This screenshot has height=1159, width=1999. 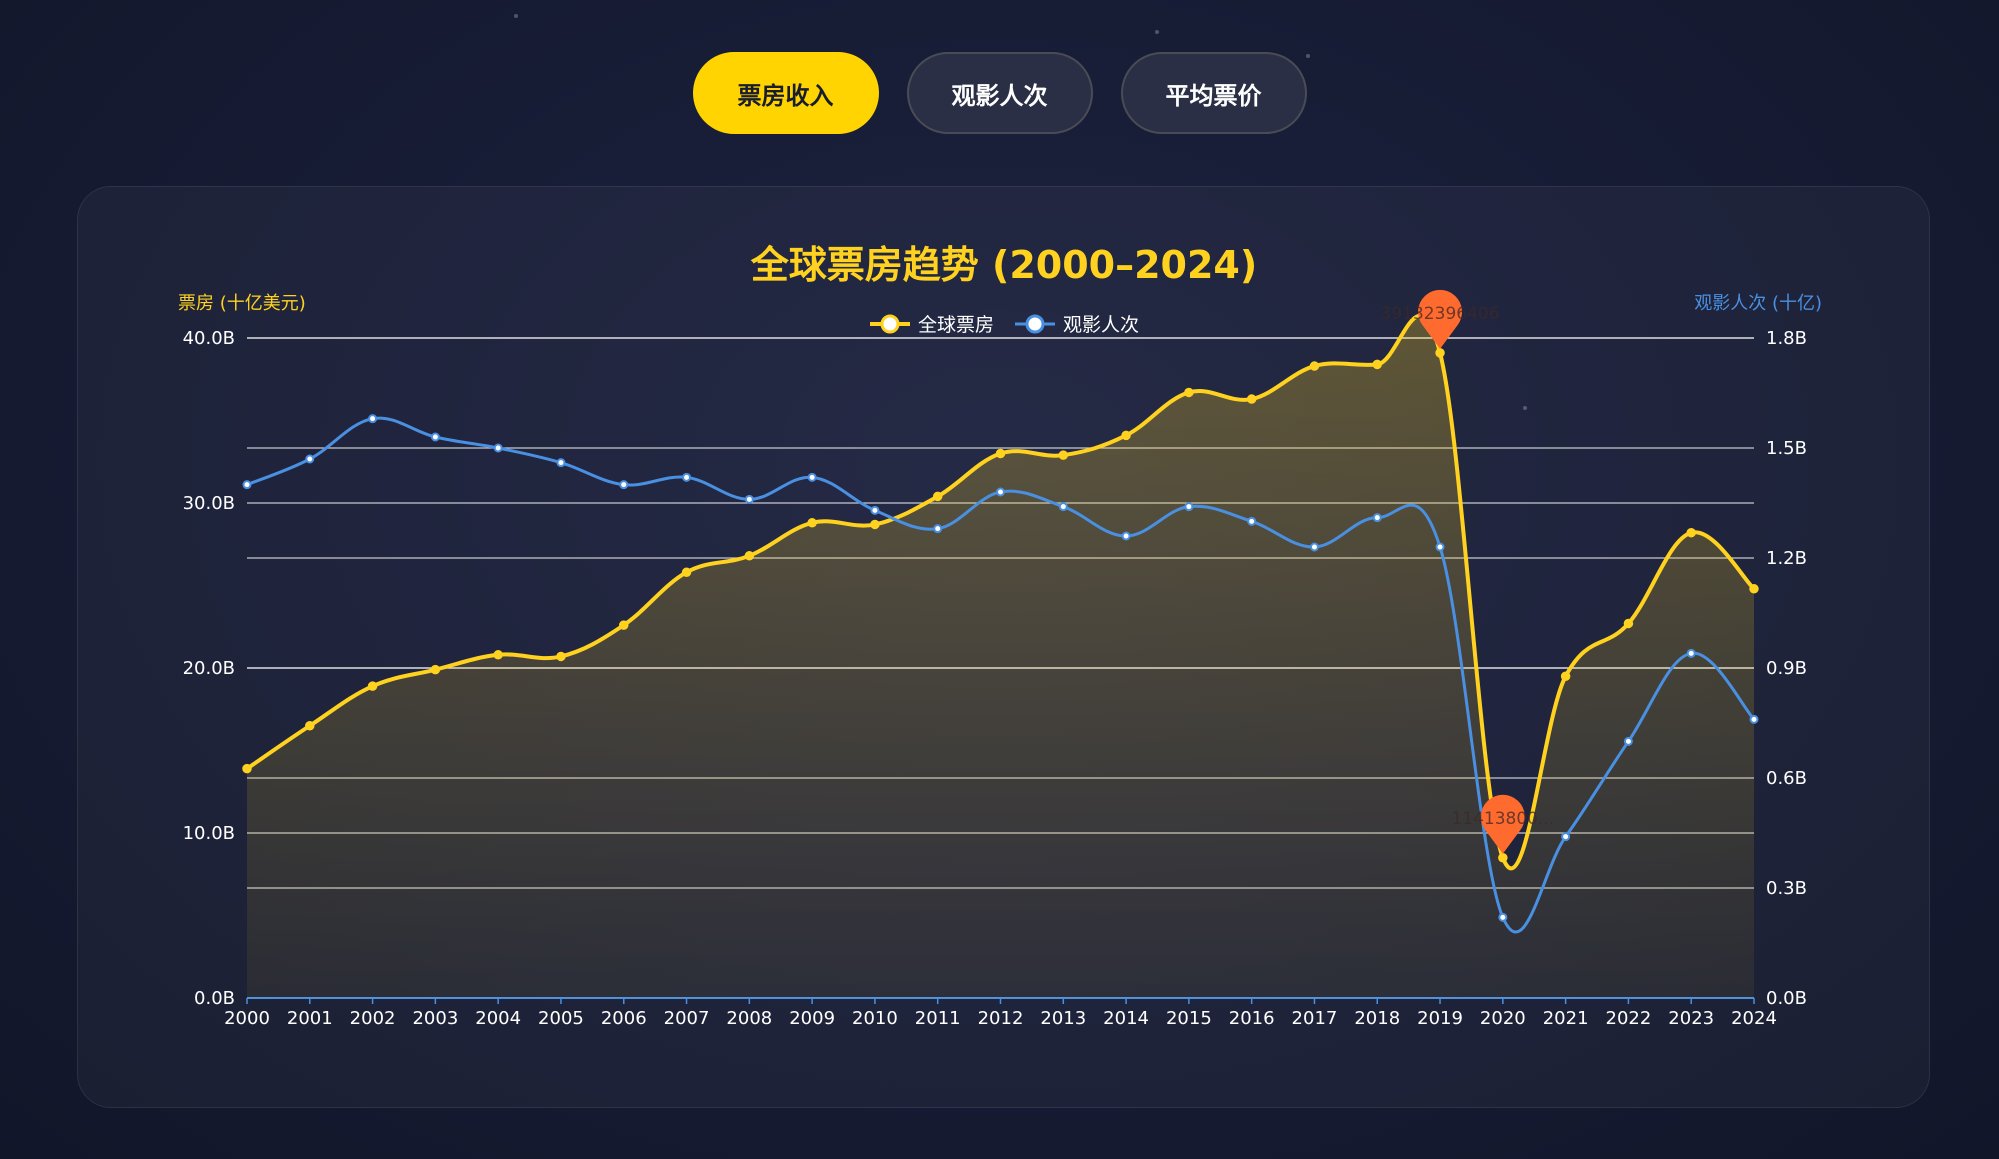 I want to click on x-tick-label: 2005, so click(x=561, y=1018).